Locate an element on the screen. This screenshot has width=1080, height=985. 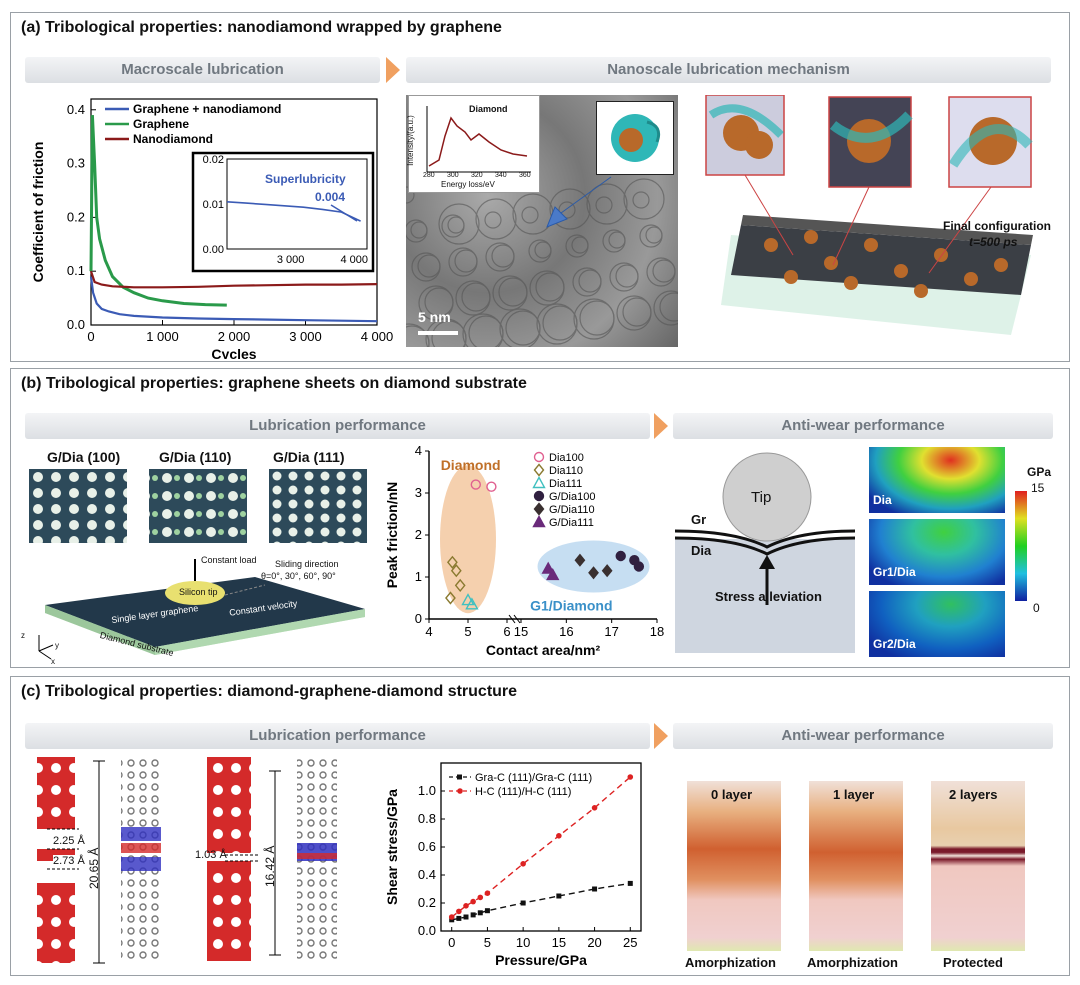
inset-frame is located at coordinates (297, 204).